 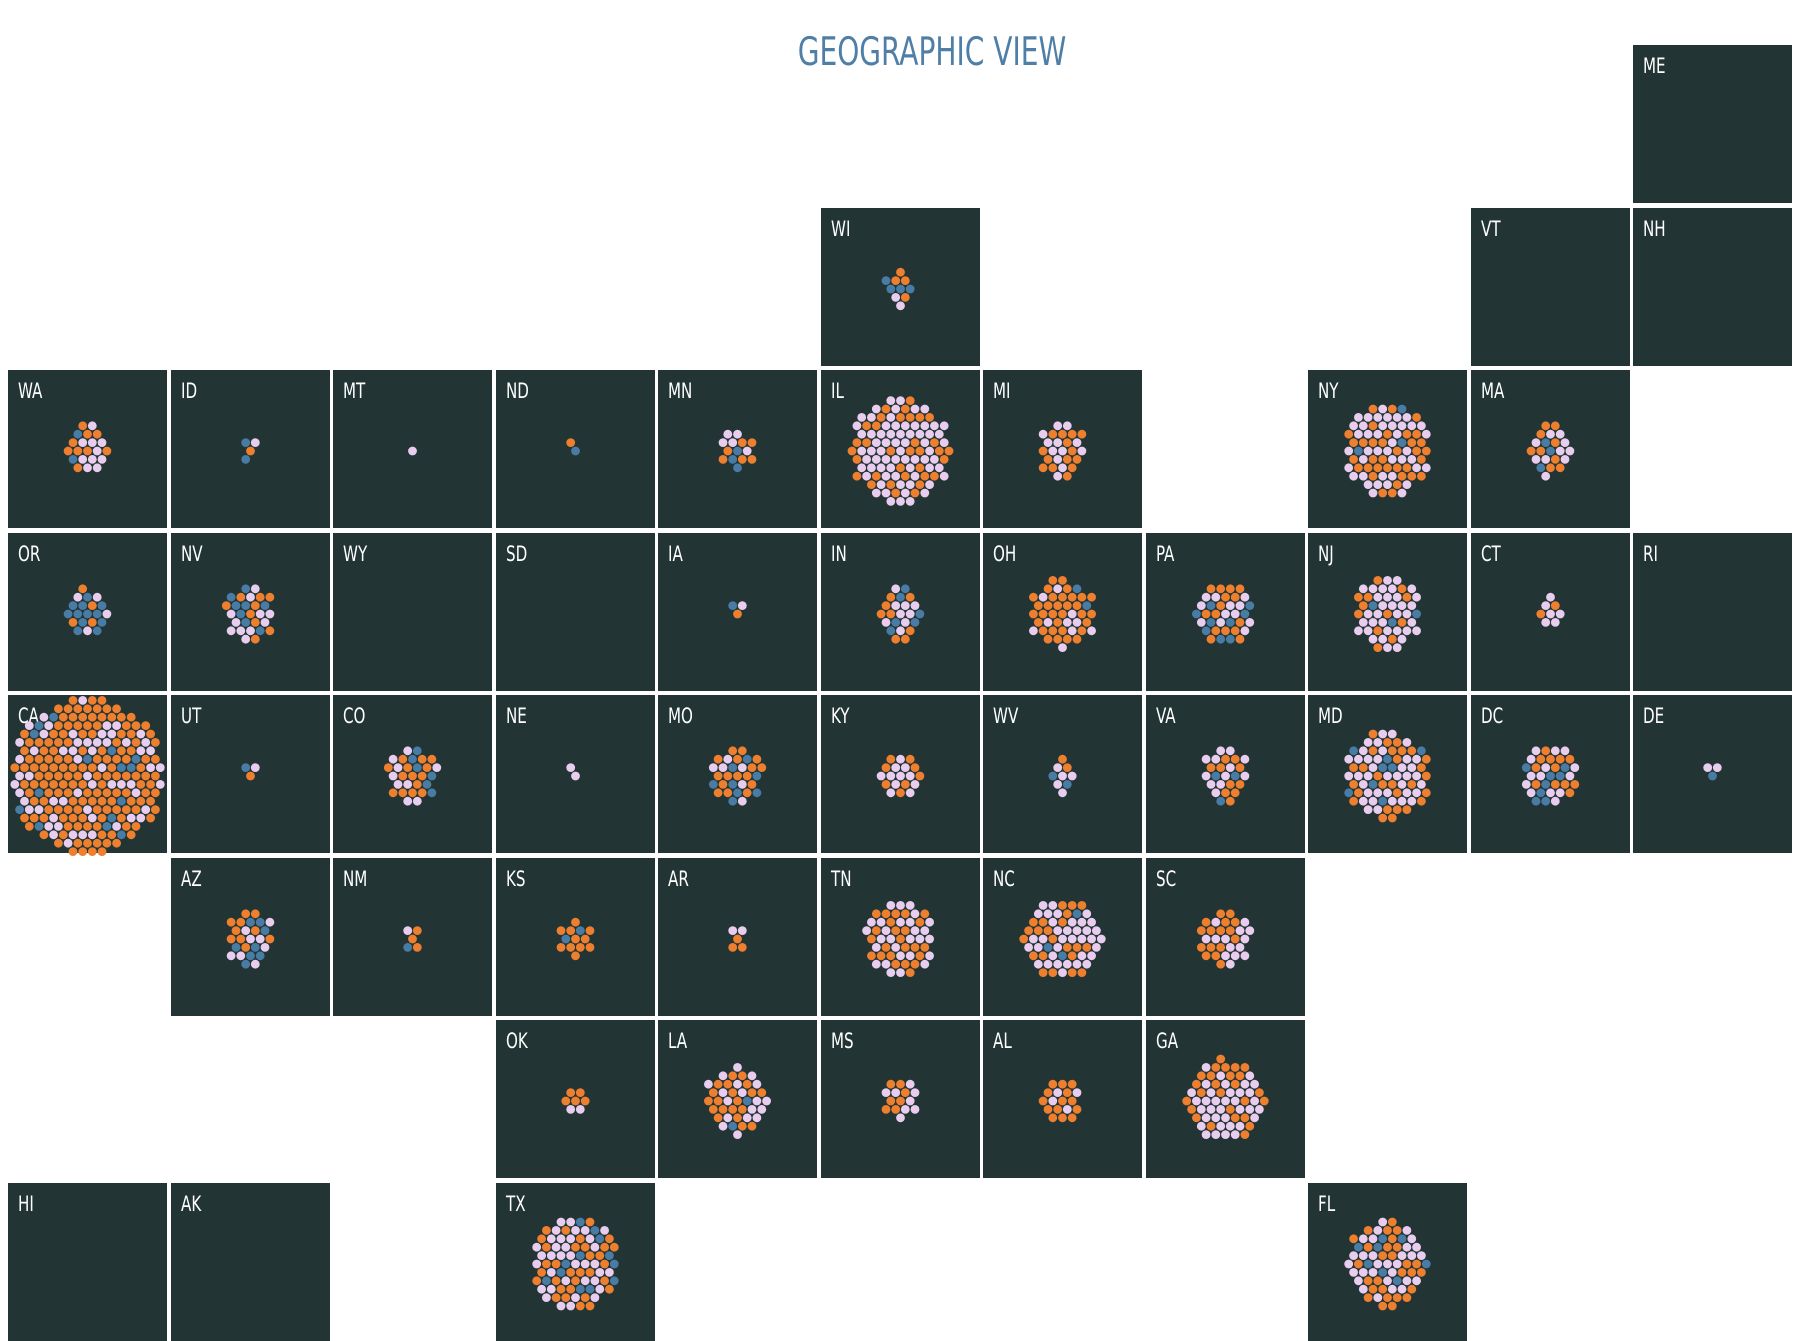 What do you see at coordinates (900, 774) in the screenshot?
I see `state-tile-ky: KY` at bounding box center [900, 774].